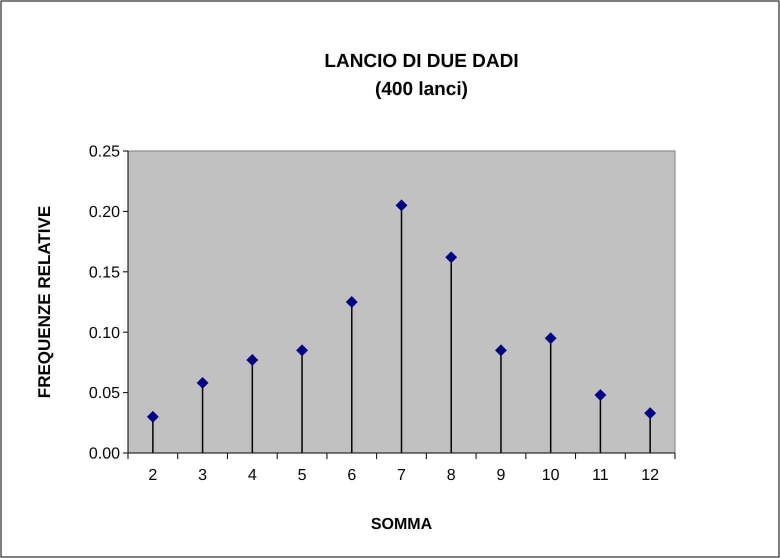 The height and width of the screenshot is (558, 780). I want to click on x-tick-label: 10, so click(551, 475).